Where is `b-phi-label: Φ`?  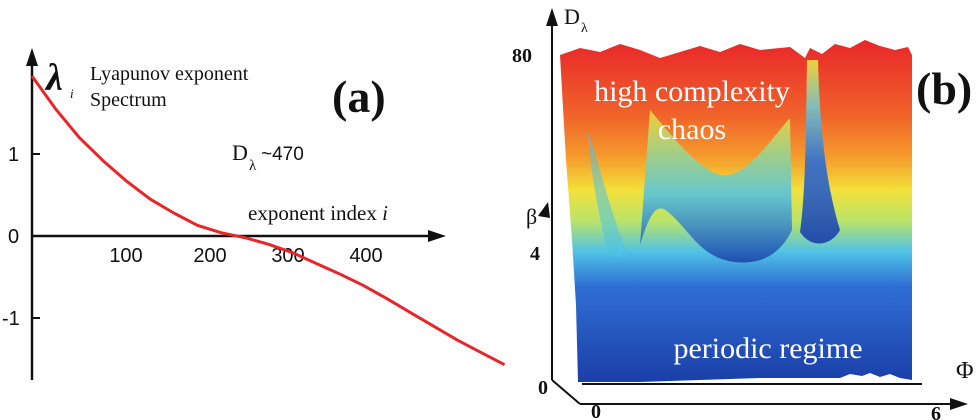 b-phi-label: Φ is located at coordinates (965, 371).